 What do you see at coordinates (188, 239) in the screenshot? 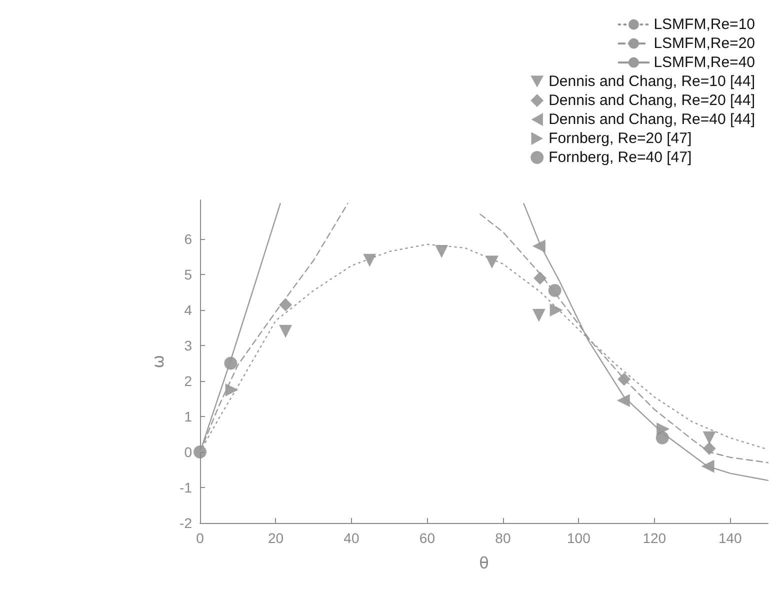
I see `y-tick-label: 6` at bounding box center [188, 239].